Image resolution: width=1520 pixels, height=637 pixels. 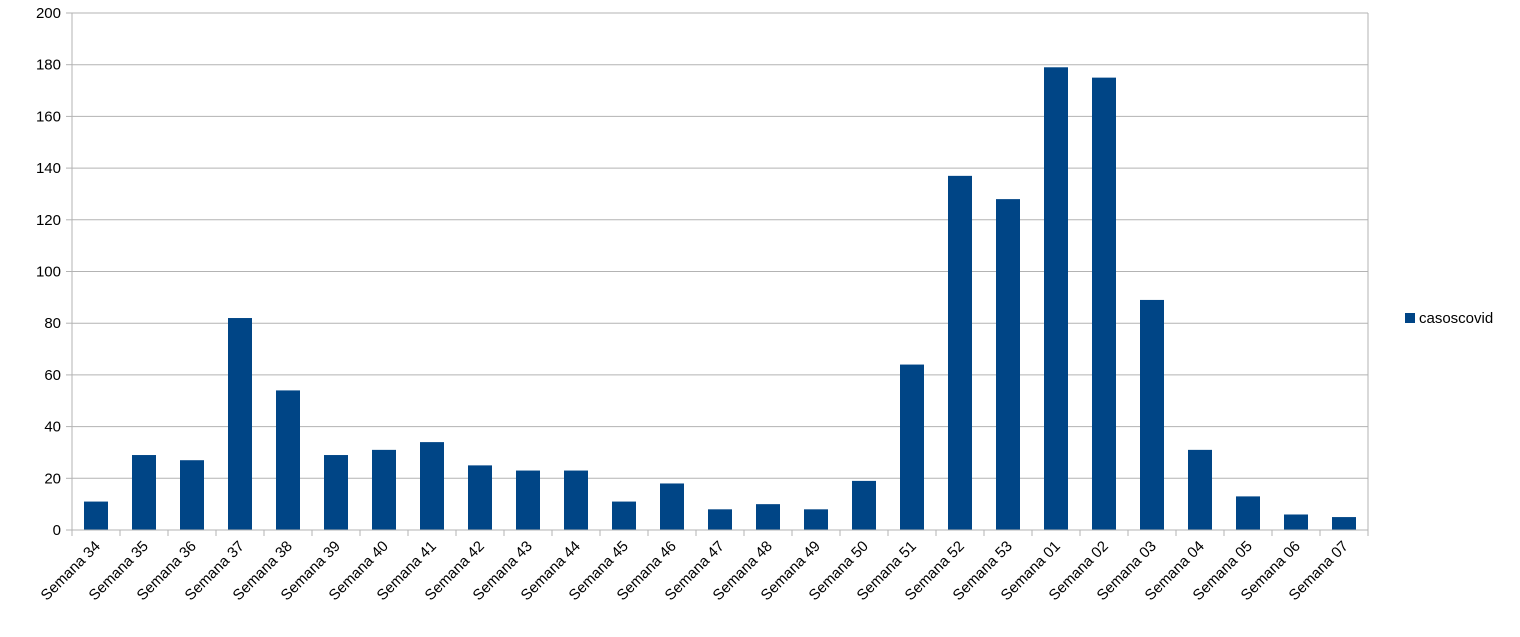 I want to click on y-tick-label: 100, so click(x=48, y=272).